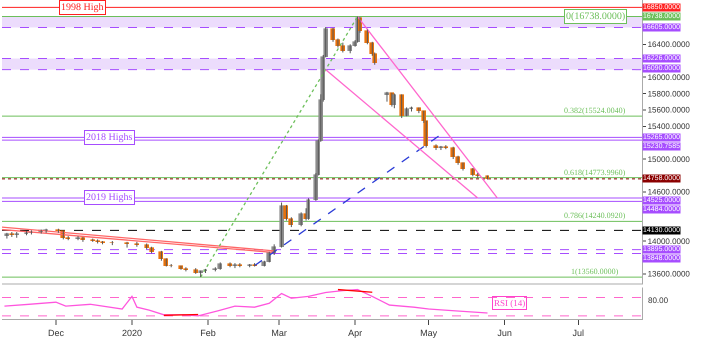  What do you see at coordinates (669, 77) in the screenshot?
I see `y-tick-label: 16000.0000` at bounding box center [669, 77].